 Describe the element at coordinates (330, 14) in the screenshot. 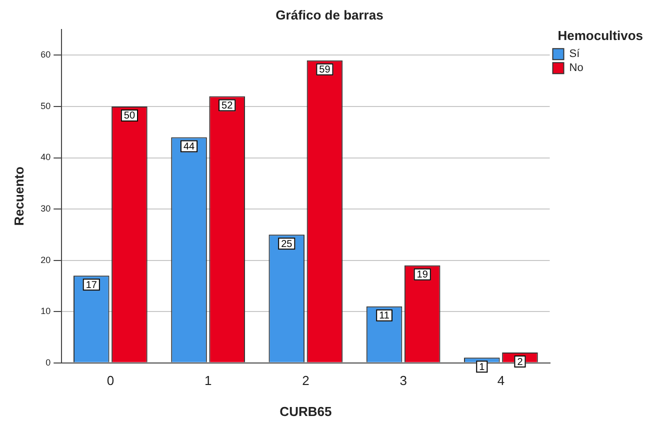

I see `chart-title: Gráfico de barras` at that location.